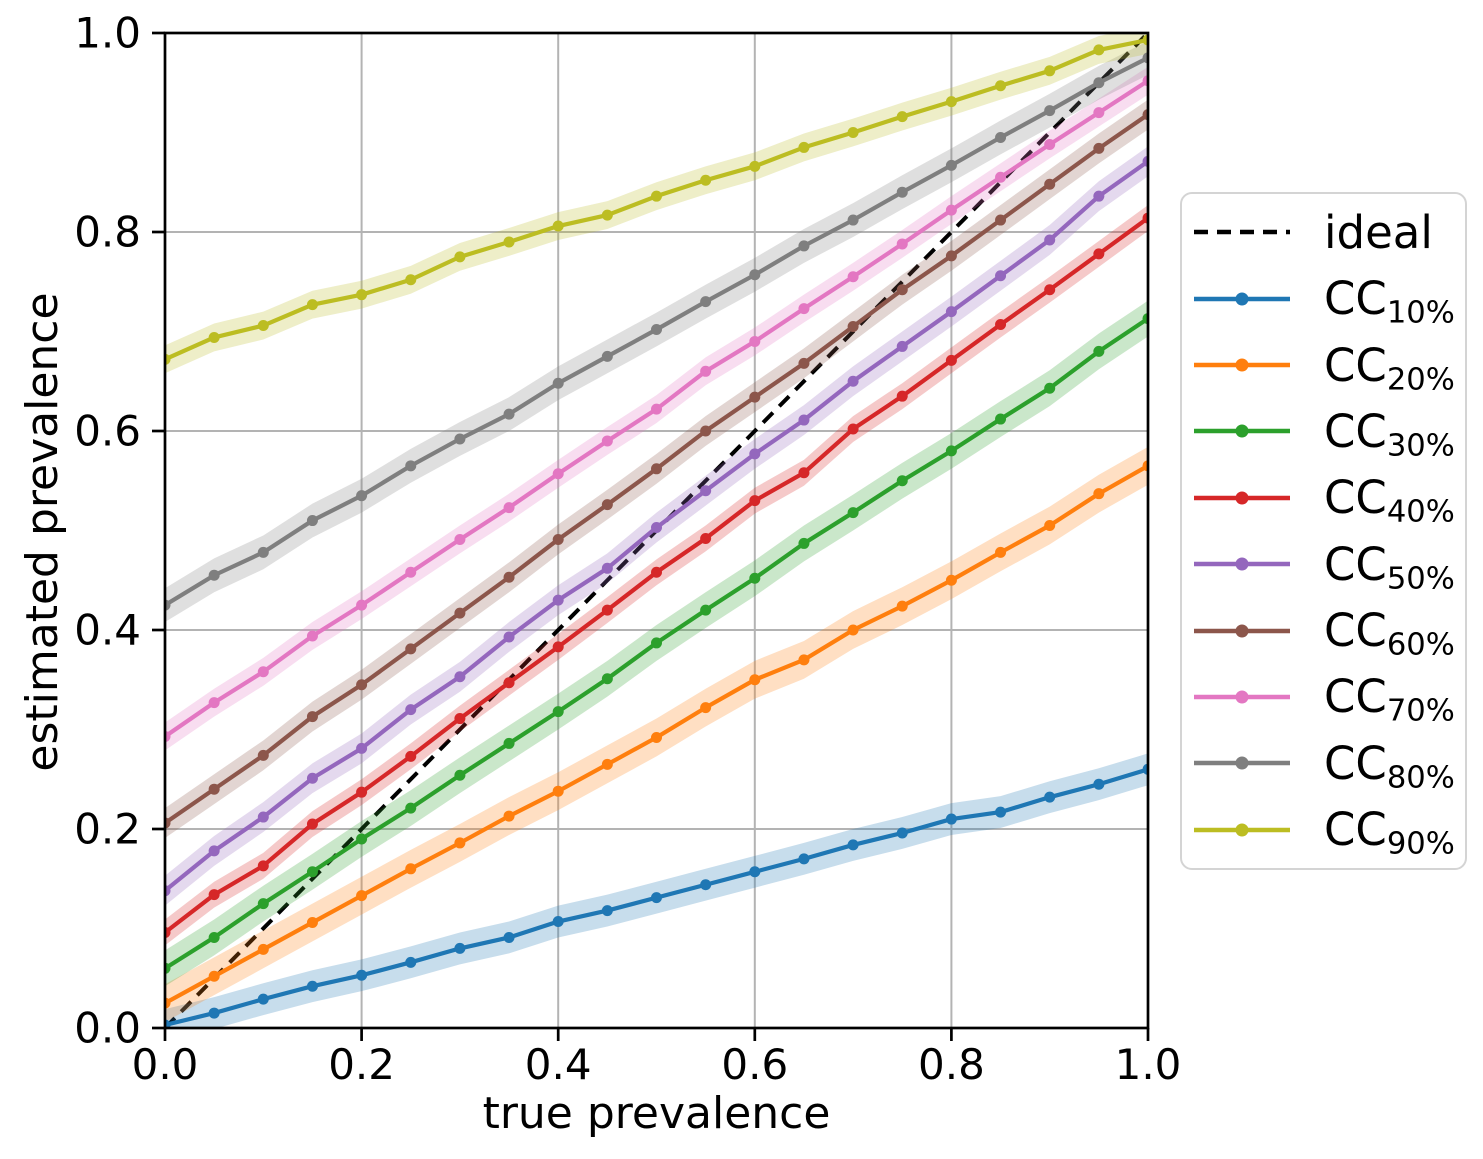  What do you see at coordinates (1242, 631) in the screenshot?
I see `legend-marker-cc60` at bounding box center [1242, 631].